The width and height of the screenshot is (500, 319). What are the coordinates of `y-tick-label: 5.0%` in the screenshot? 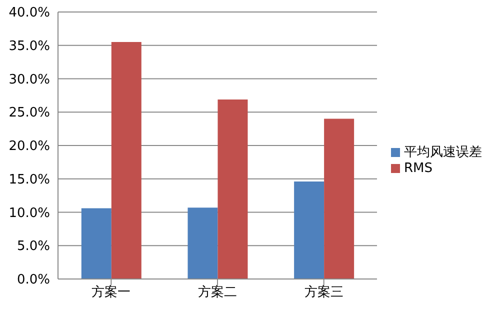 It's located at (33, 246).